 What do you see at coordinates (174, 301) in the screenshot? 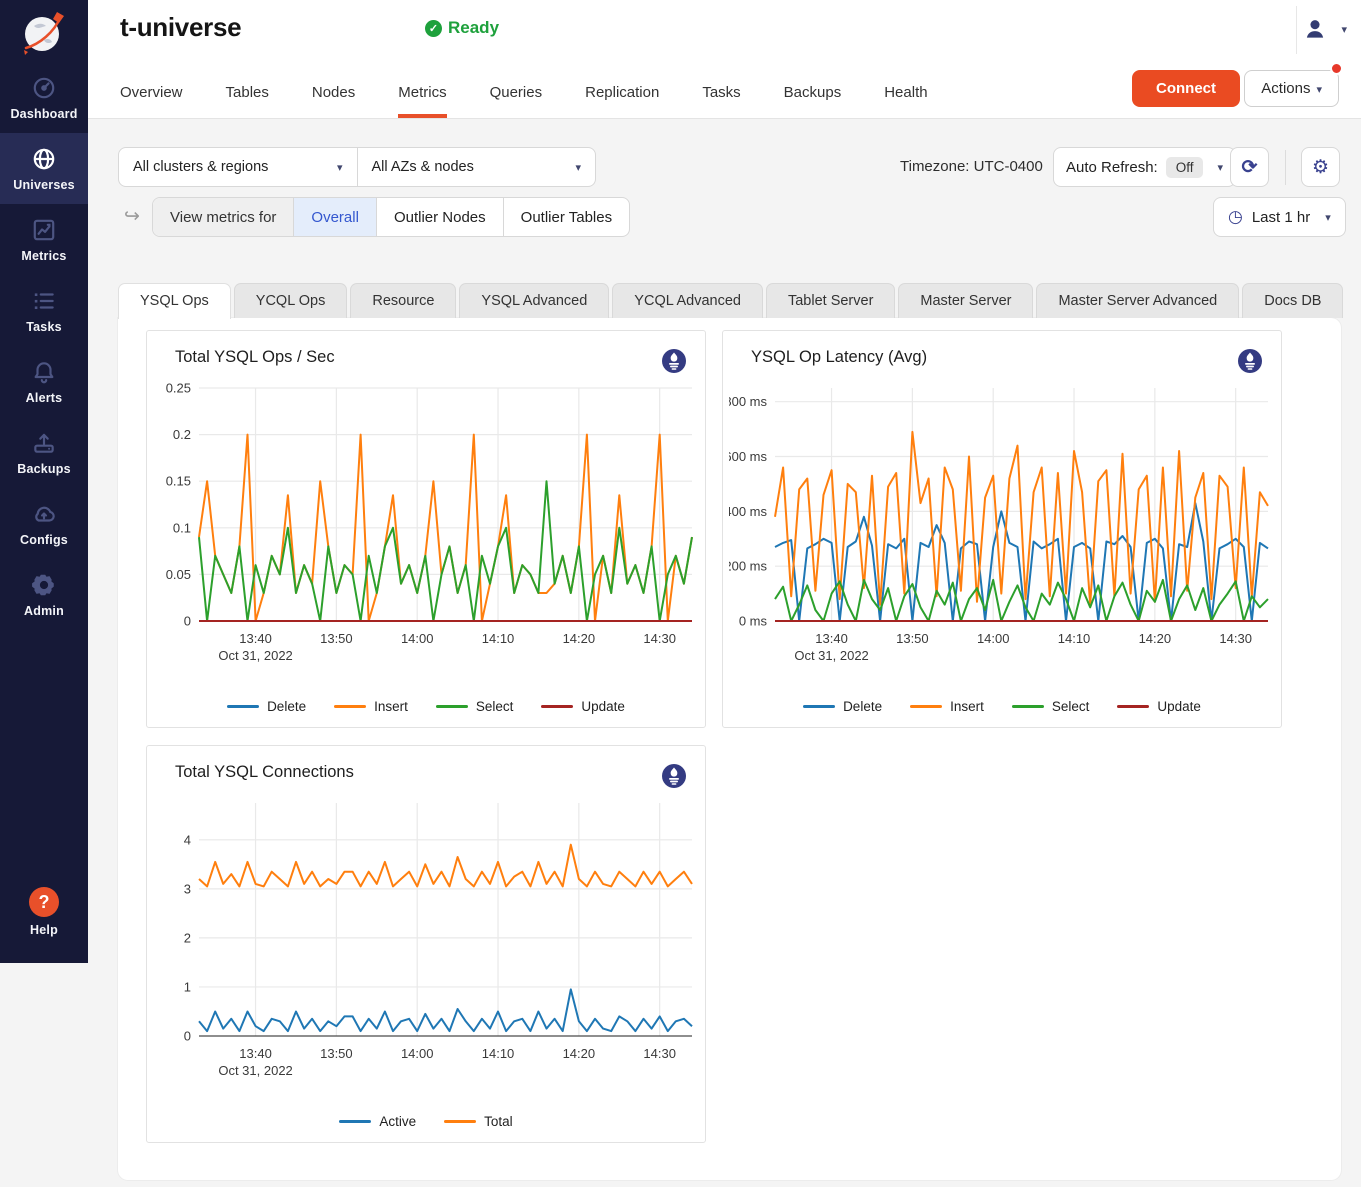
I see `metric-tab-ysql-ops: YSQL Ops` at bounding box center [174, 301].